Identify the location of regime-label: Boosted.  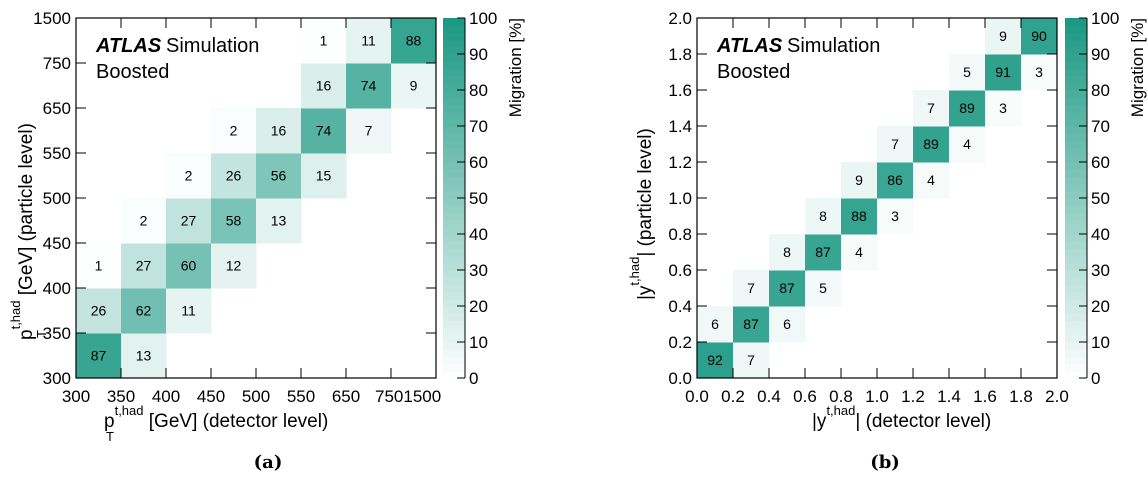
(132, 72).